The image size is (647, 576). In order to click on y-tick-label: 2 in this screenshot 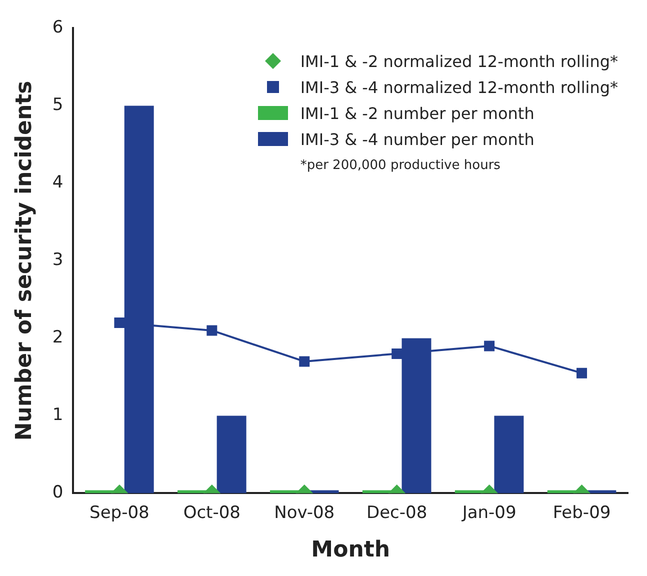, I will do `click(58, 338)`.